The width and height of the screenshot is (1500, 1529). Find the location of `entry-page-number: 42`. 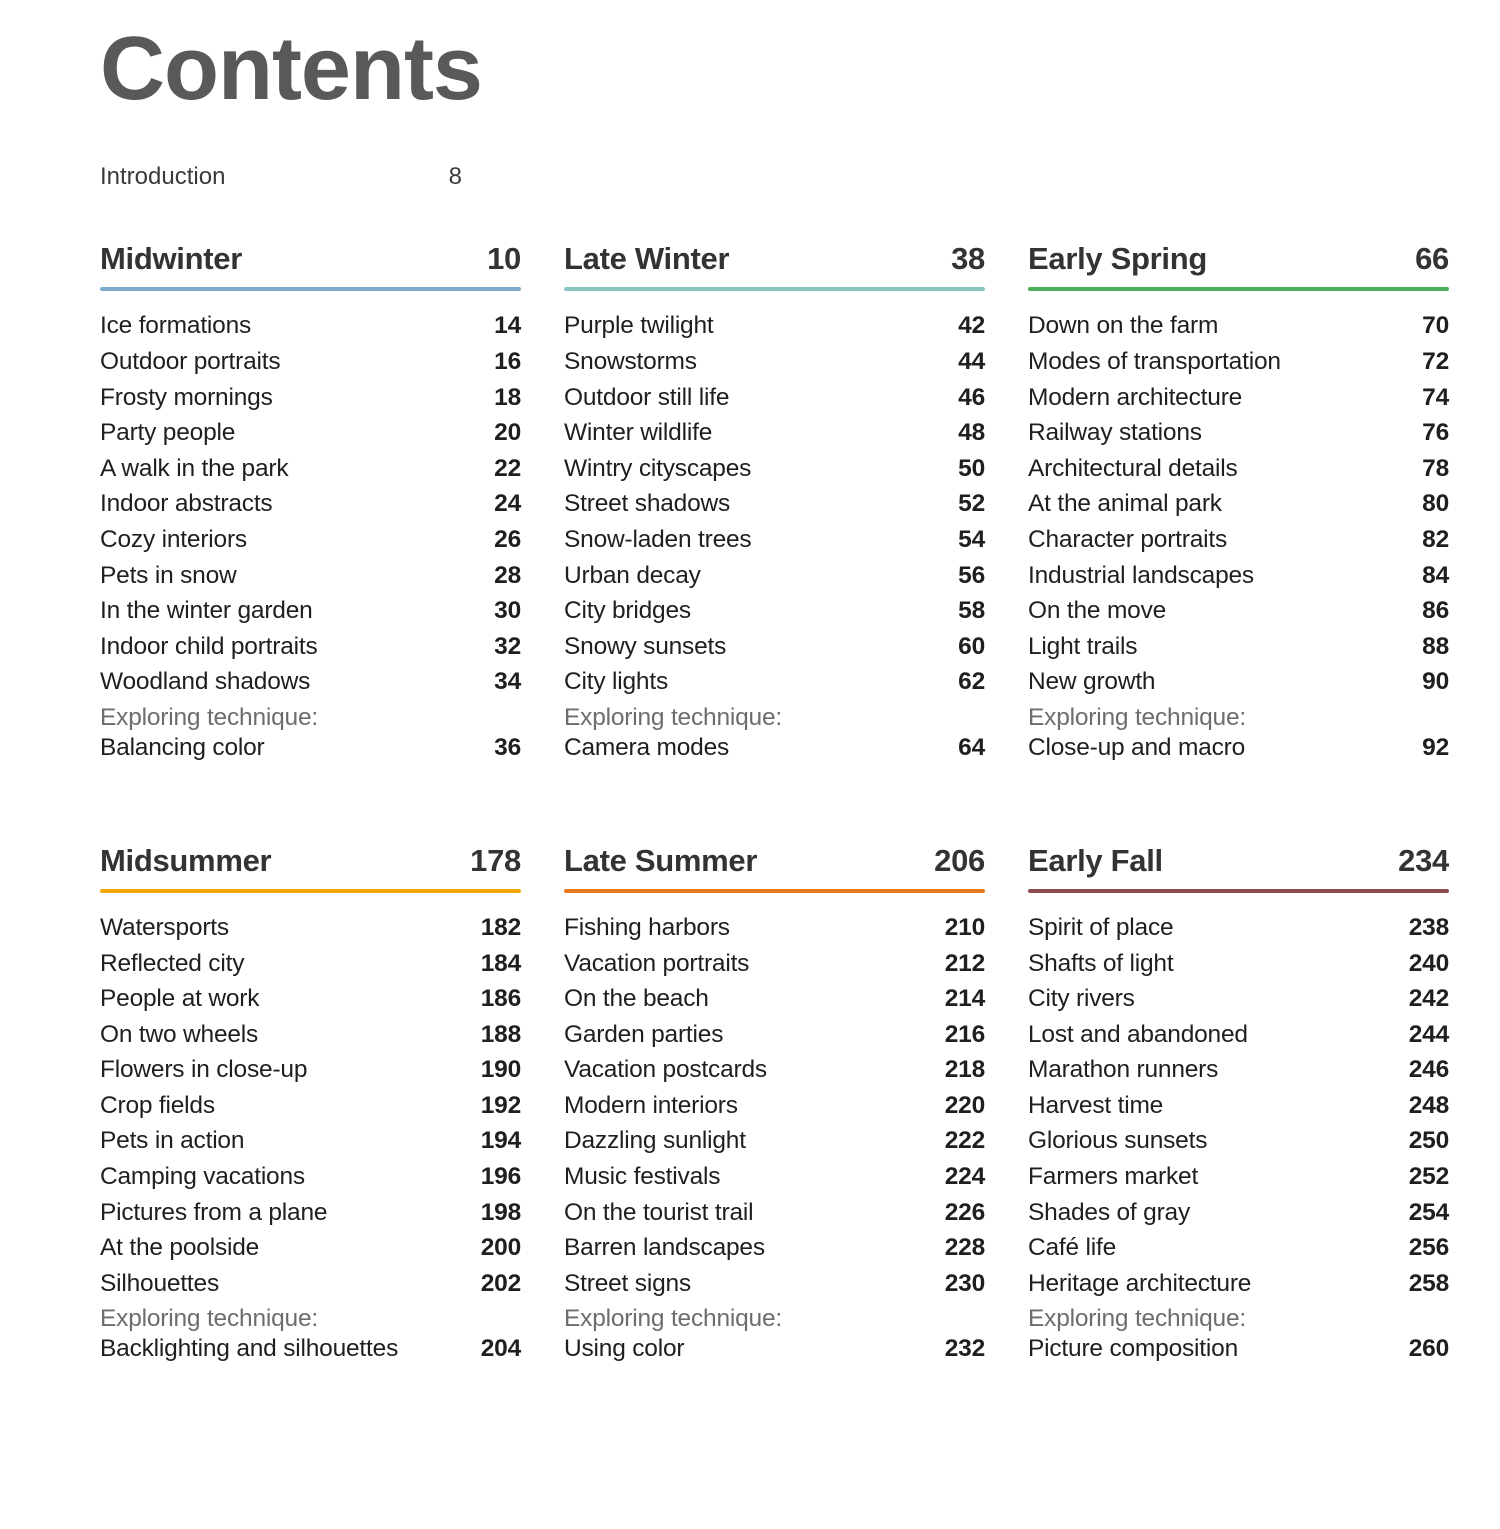

entry-page-number: 42 is located at coordinates (971, 326).